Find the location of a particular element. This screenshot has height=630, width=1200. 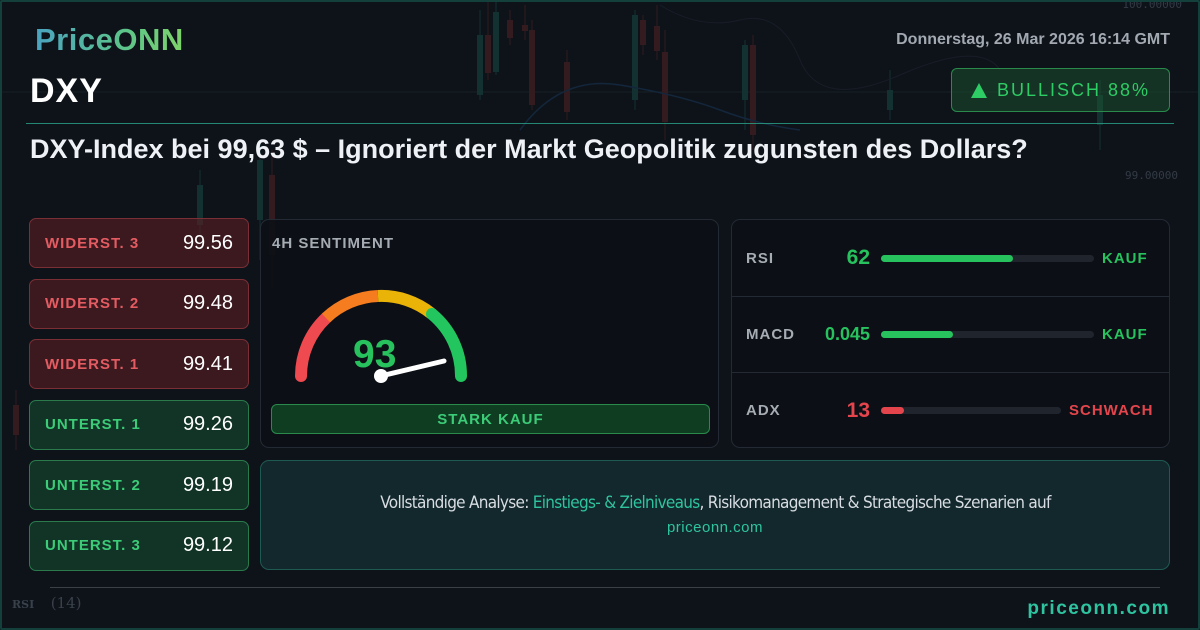

brand-logo: PriceONN is located at coordinates (109, 39).